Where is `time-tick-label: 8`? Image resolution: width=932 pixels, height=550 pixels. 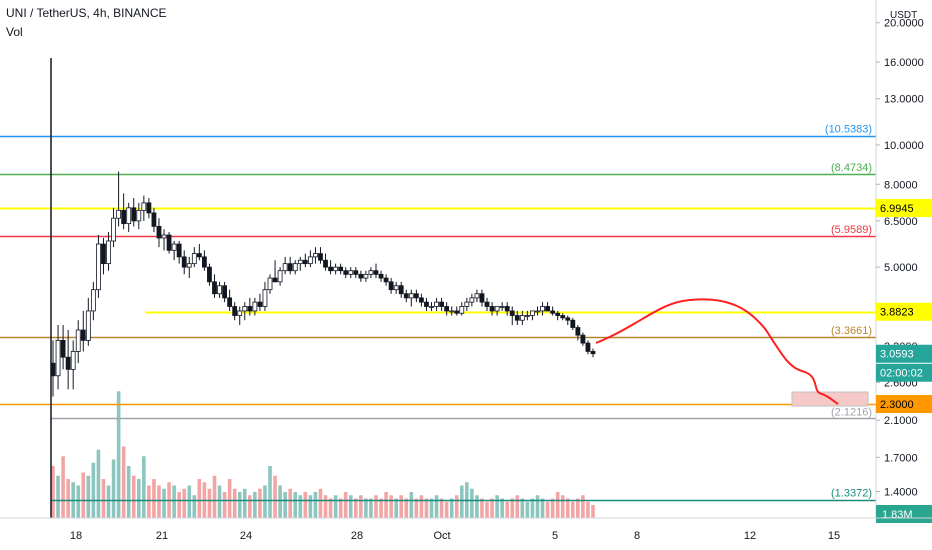
time-tick-label: 8 is located at coordinates (637, 536).